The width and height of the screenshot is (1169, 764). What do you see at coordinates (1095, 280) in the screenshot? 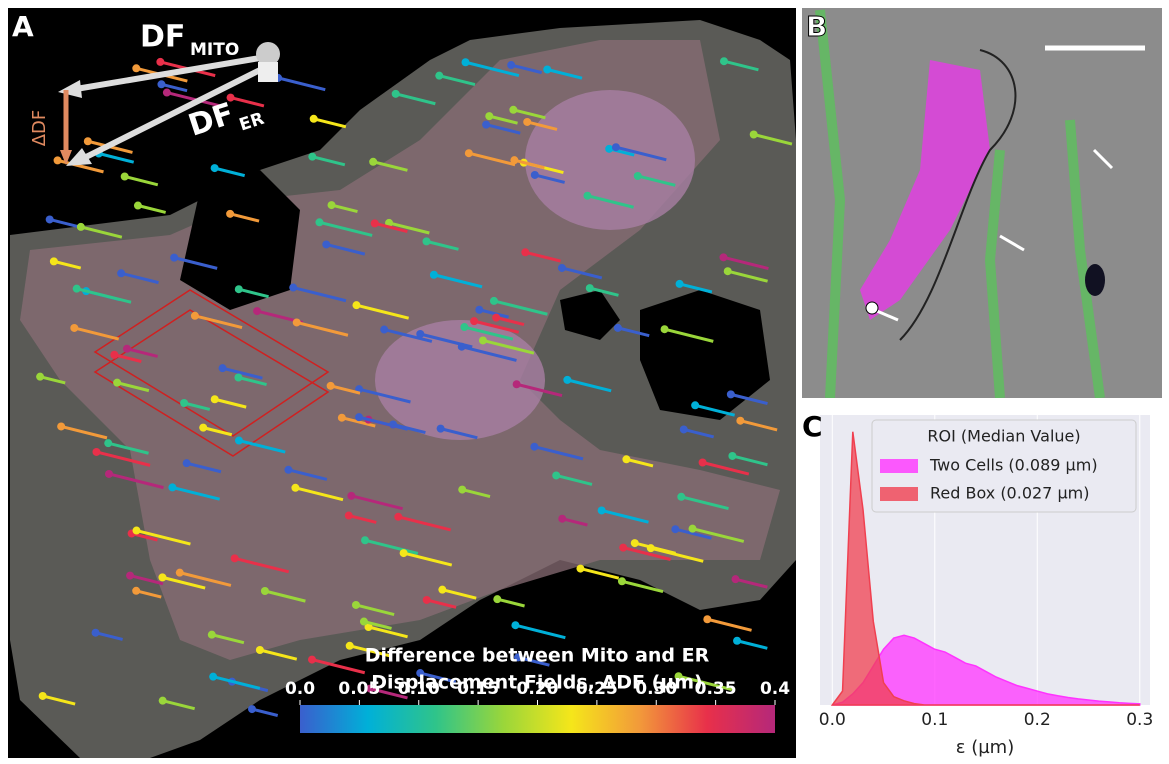
I see `dark-spot` at bounding box center [1095, 280].